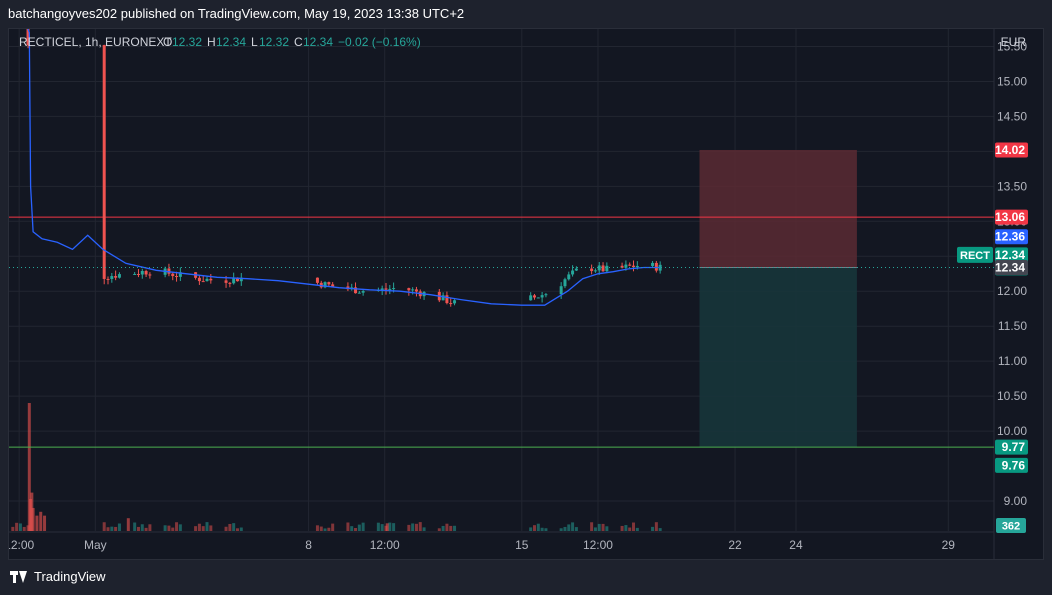 The image size is (1052, 595). I want to click on x-tick-label-7: 24, so click(796, 545).